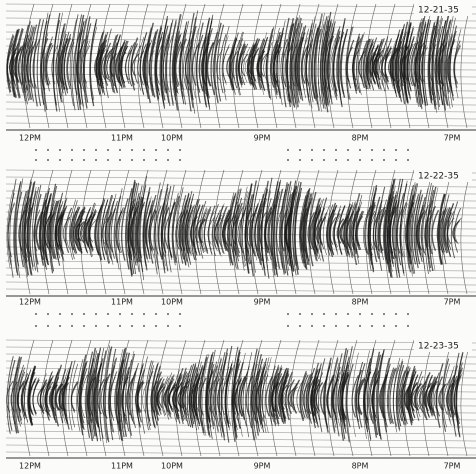 The image size is (476, 474). What do you see at coordinates (240, 12) in the screenshot?
I see `trace-line` at bounding box center [240, 12].